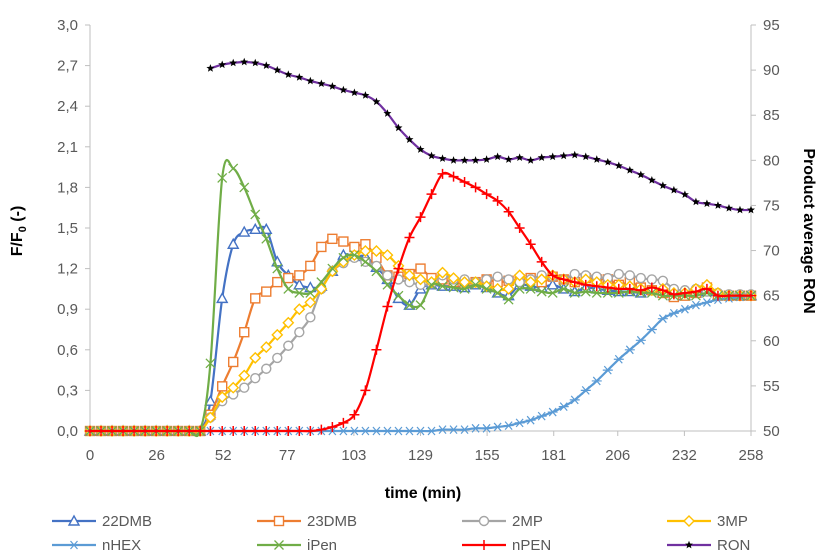  Describe the element at coordinates (67, 269) in the screenshot. I see `y-left-tick-label: 1,2` at that location.